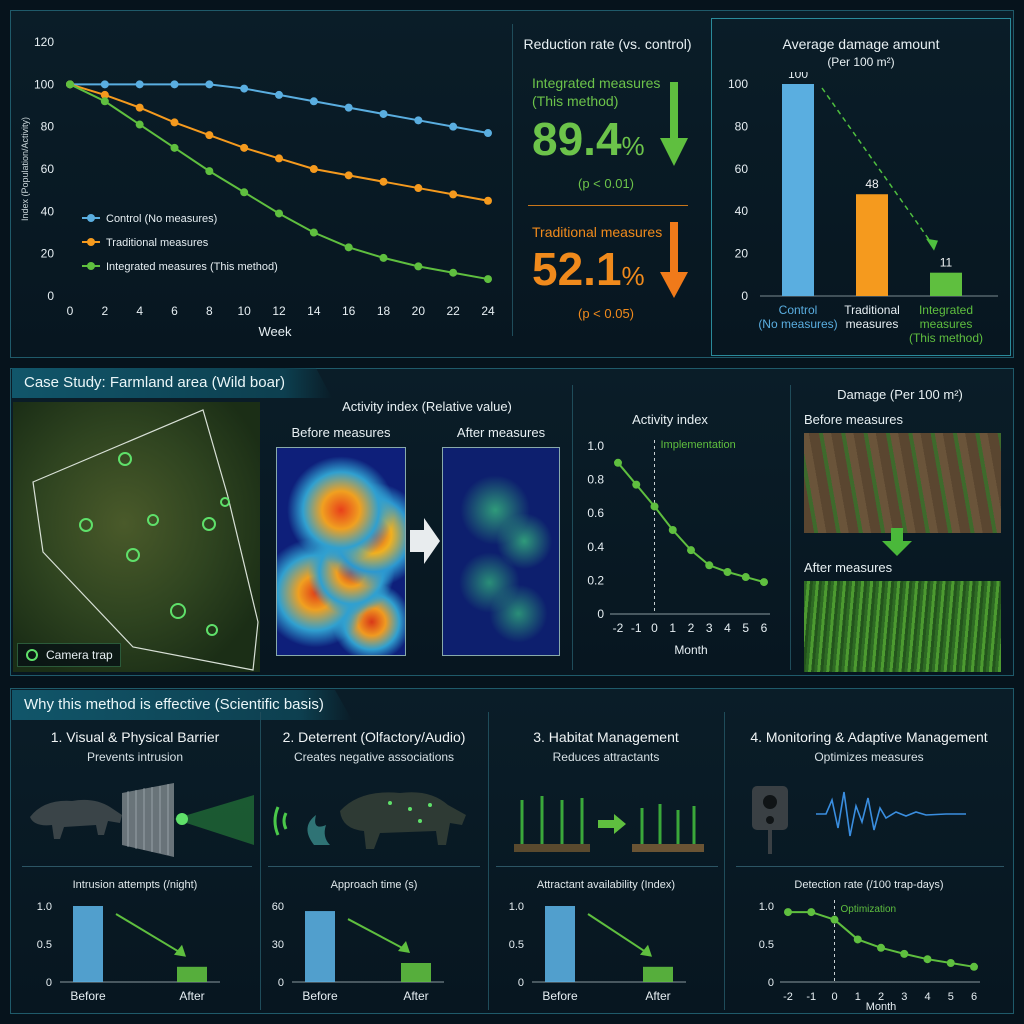 This screenshot has height=1024, width=1024. Describe the element at coordinates (369, 820) in the screenshot. I see `deterrent-illustration` at that location.